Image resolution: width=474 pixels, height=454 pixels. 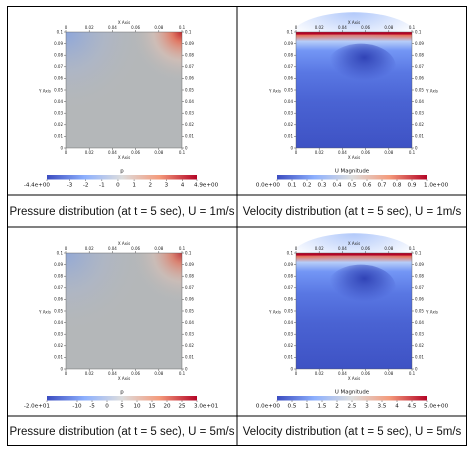 What do you see at coordinates (86, 186) in the screenshot?
I see `colorbar-tick-label: -2` at bounding box center [86, 186].